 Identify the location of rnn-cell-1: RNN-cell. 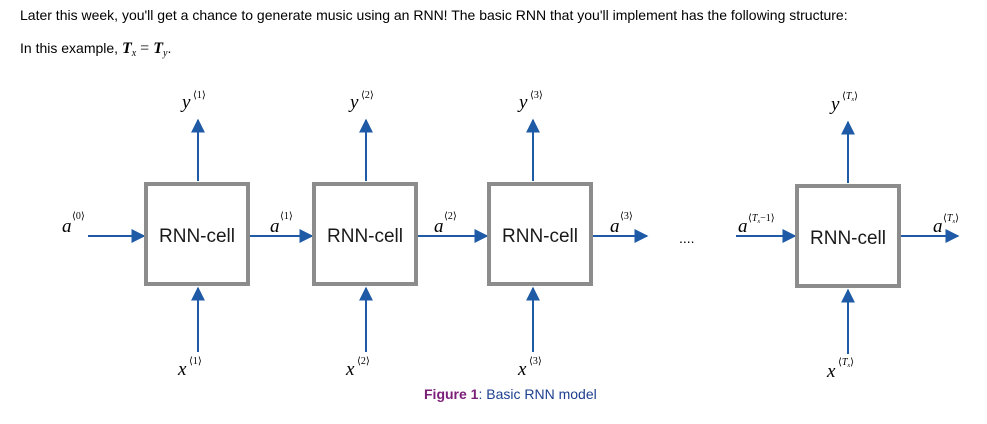
(197, 234).